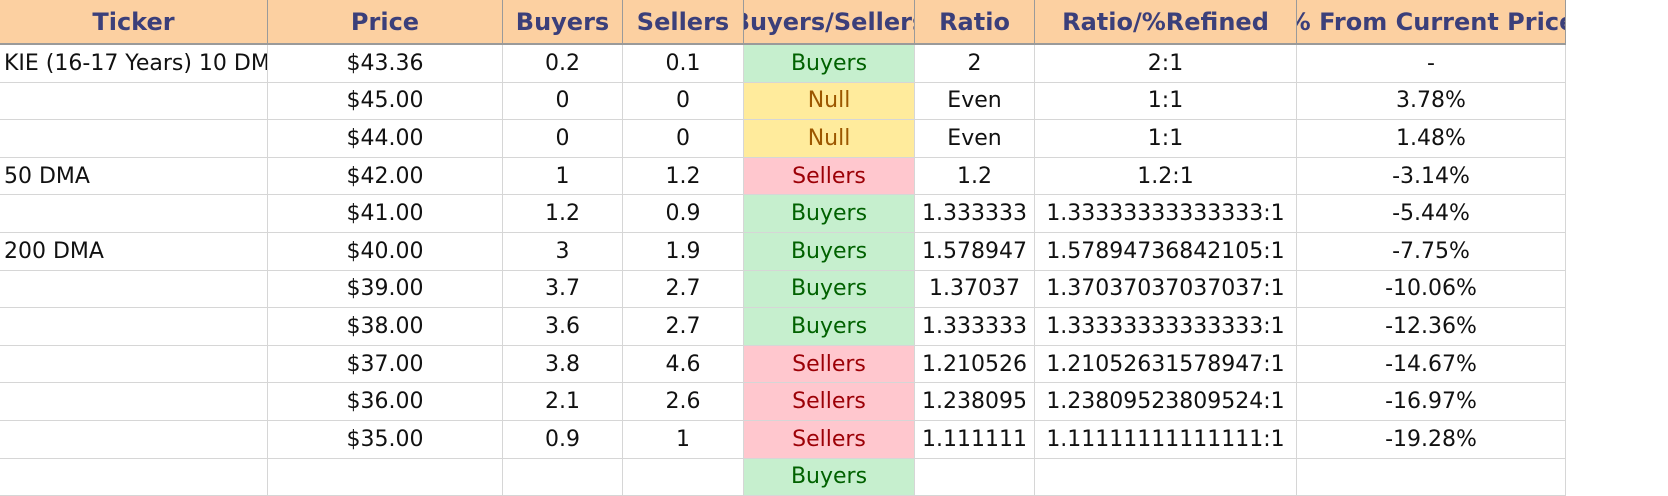  I want to click on cell-pct-from-current: -19.28%, so click(1431, 440).